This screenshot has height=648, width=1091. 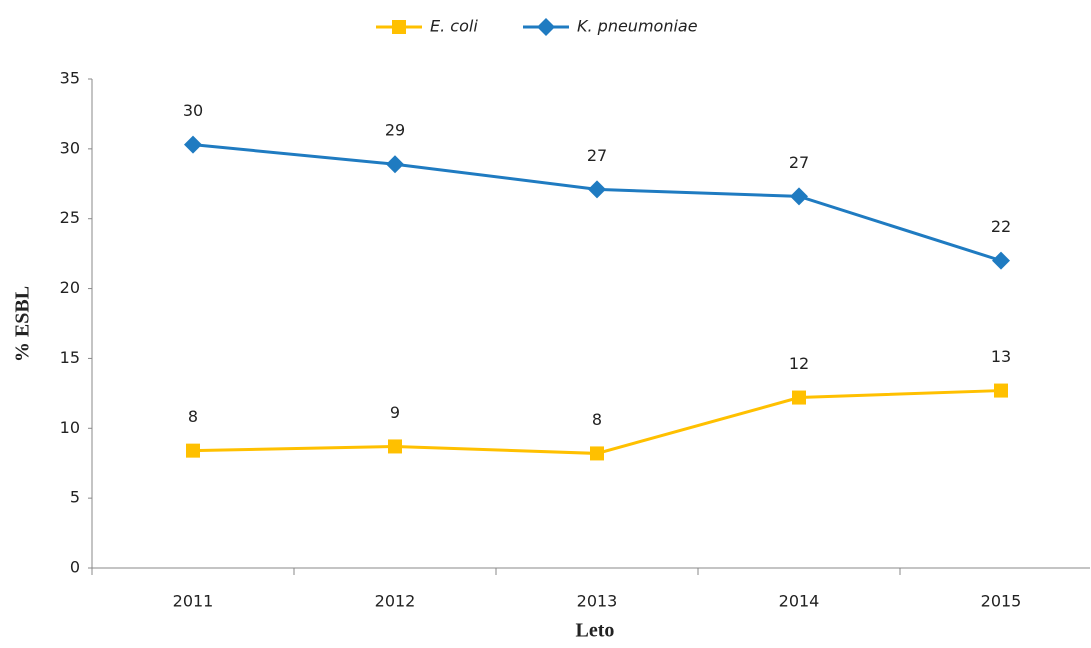 I want to click on x-tick-label: 2013, so click(x=597, y=601).